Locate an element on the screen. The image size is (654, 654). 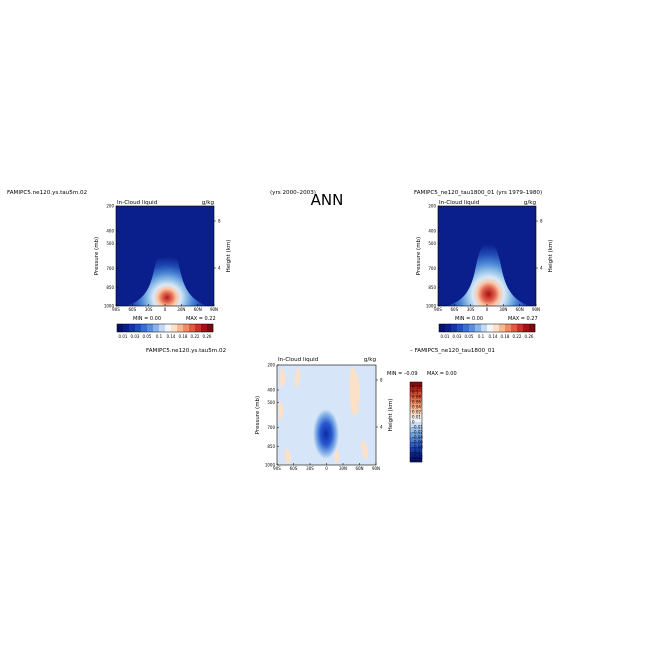
x-tick-label: 90S is located at coordinates (116, 309).